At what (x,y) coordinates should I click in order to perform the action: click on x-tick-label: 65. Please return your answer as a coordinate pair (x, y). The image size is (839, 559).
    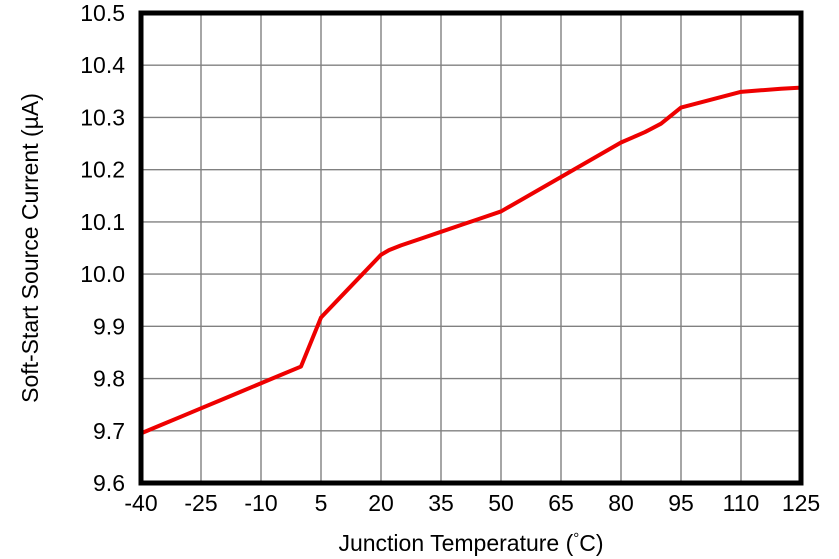
    Looking at the image, I should click on (561, 503).